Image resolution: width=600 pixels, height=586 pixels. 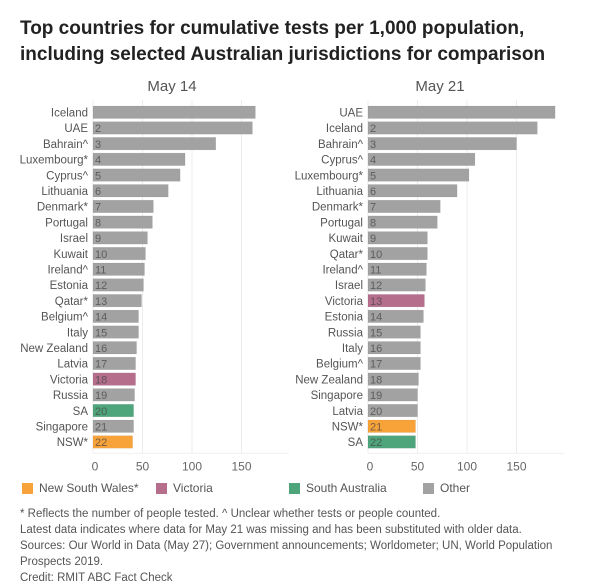 What do you see at coordinates (376, 428) in the screenshot?
I see `rank-label: 21` at bounding box center [376, 428].